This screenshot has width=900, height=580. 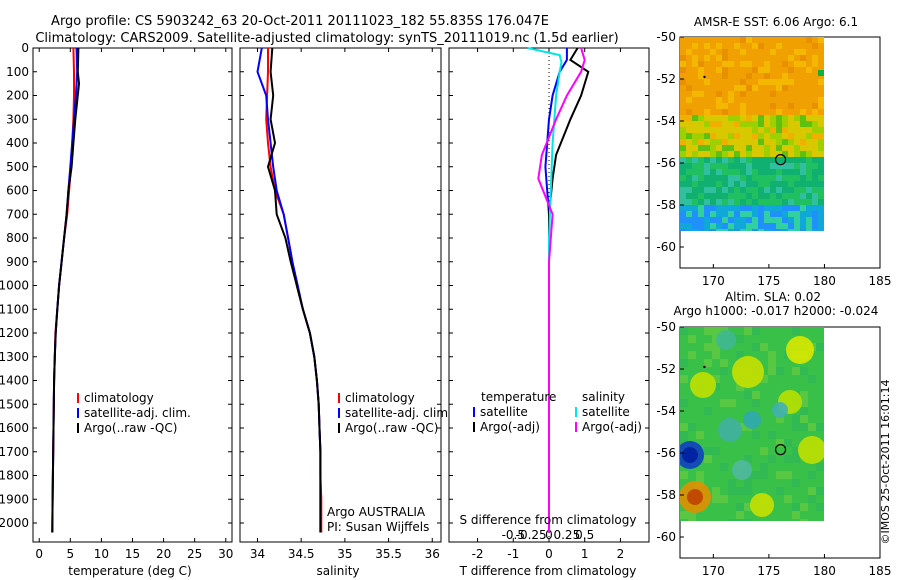 What do you see at coordinates (504, 412) in the screenshot?
I see `legend-label: satellite` at bounding box center [504, 412].